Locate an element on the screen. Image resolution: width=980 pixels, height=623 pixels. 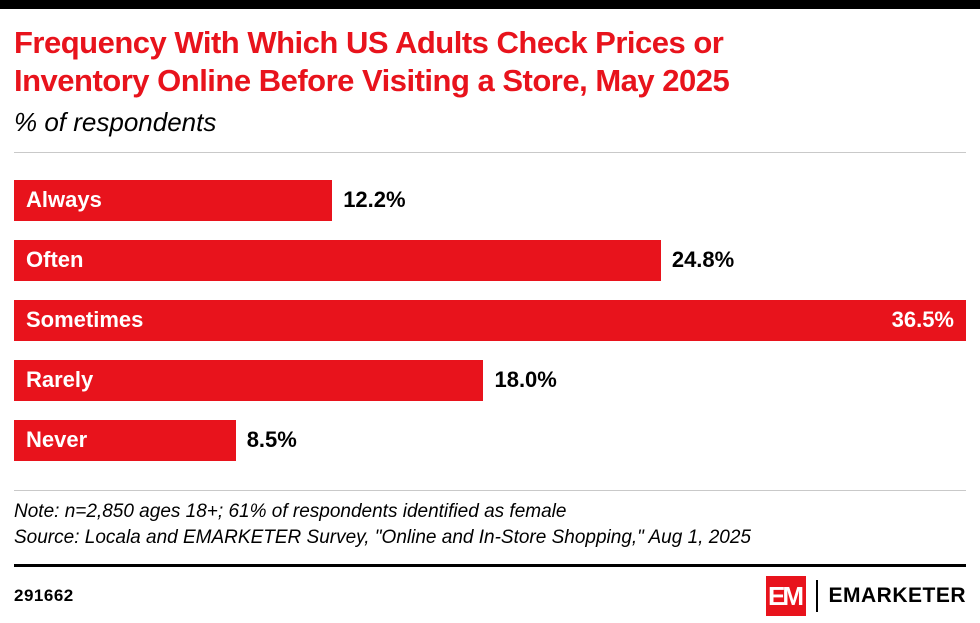
bar-category-label: Often is located at coordinates (55, 260).